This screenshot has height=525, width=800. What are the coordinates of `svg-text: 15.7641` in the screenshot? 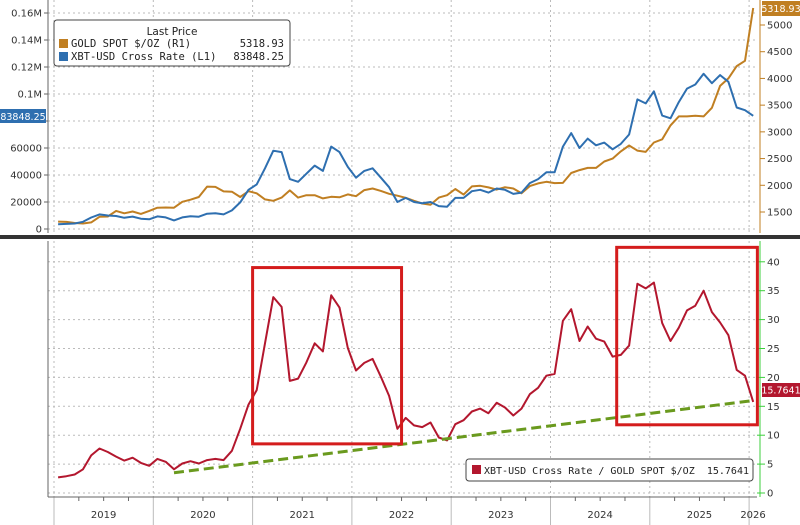 It's located at (780, 391).